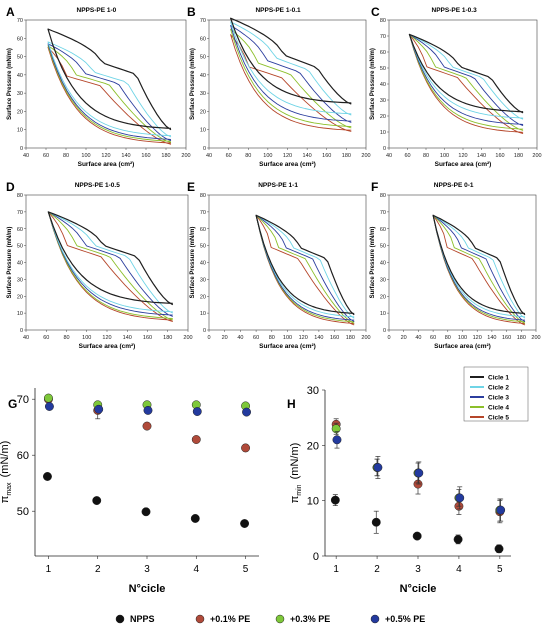 This screenshot has width=550, height=630. I want to click on y-axis-label-subscript: max, so click(9, 489).